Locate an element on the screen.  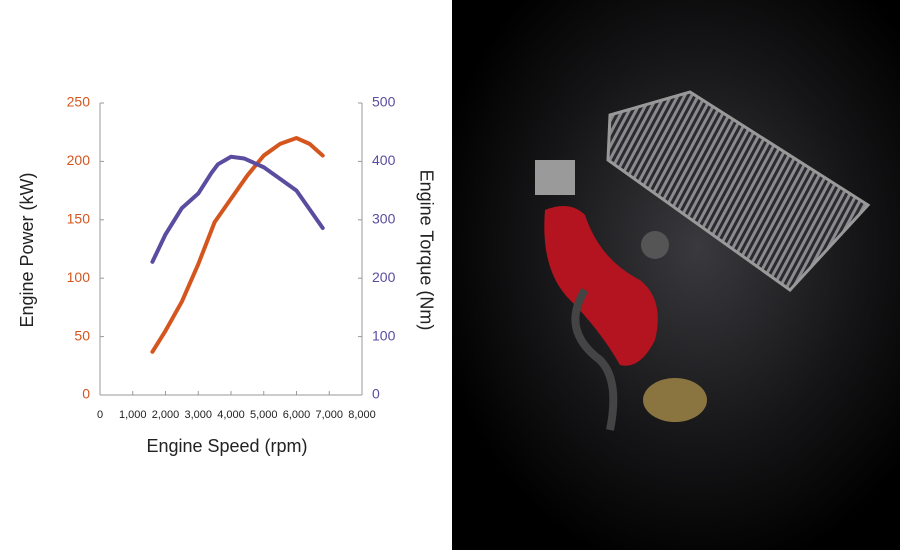
y-tick-label: 200 is located at coordinates (79, 160).